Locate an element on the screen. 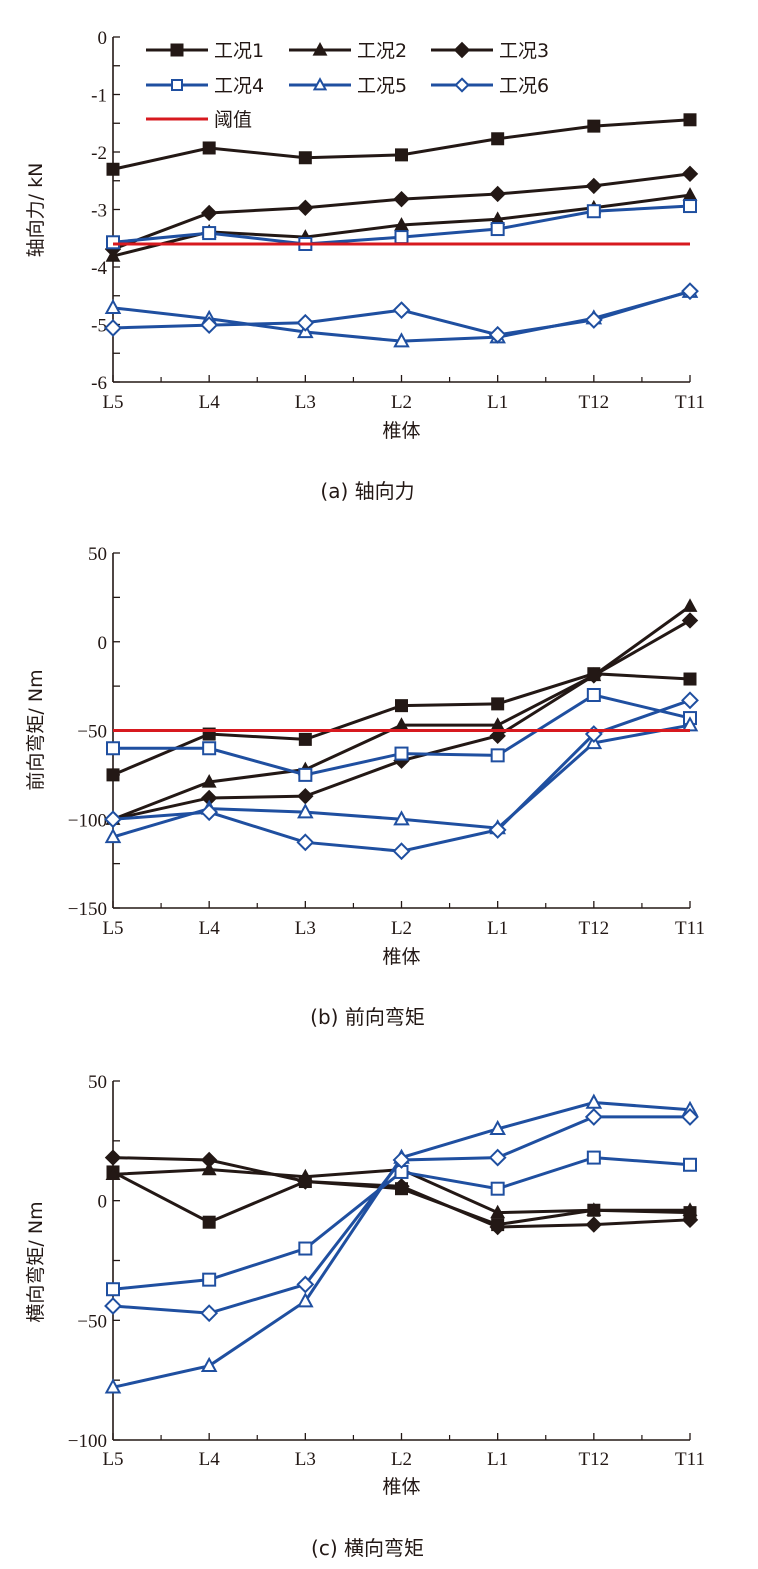 The height and width of the screenshot is (1569, 758). y-tick-label: -5 is located at coordinates (99, 326).